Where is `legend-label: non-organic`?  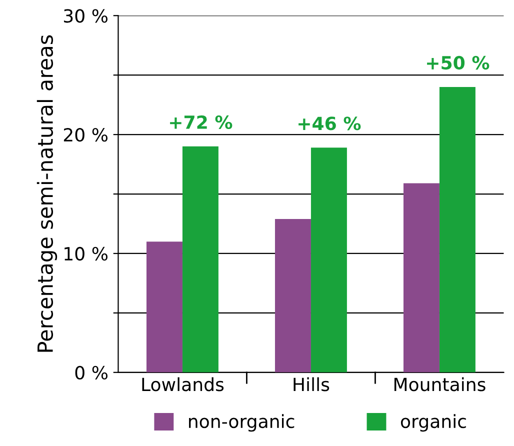 legend-label: non-organic is located at coordinates (241, 423).